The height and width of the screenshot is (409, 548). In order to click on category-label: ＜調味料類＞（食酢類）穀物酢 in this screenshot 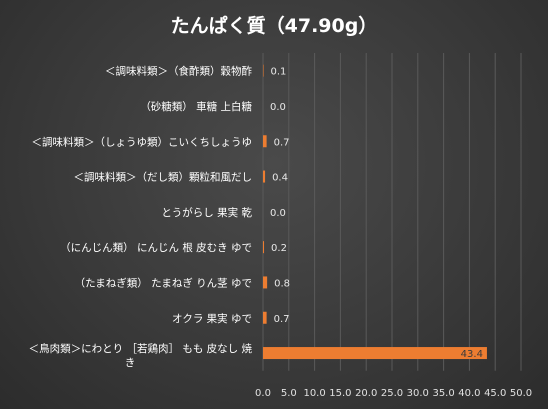, I will do `click(178, 71)`.